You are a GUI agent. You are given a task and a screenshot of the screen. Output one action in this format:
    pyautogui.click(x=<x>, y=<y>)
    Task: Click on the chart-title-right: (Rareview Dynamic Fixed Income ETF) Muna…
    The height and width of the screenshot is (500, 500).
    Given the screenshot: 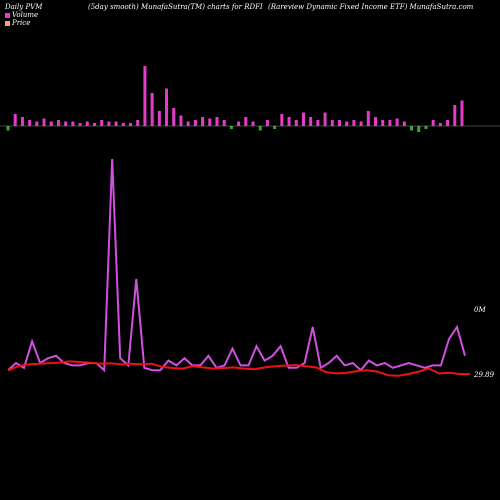 What is the action you would take?
    pyautogui.click(x=371, y=7)
    